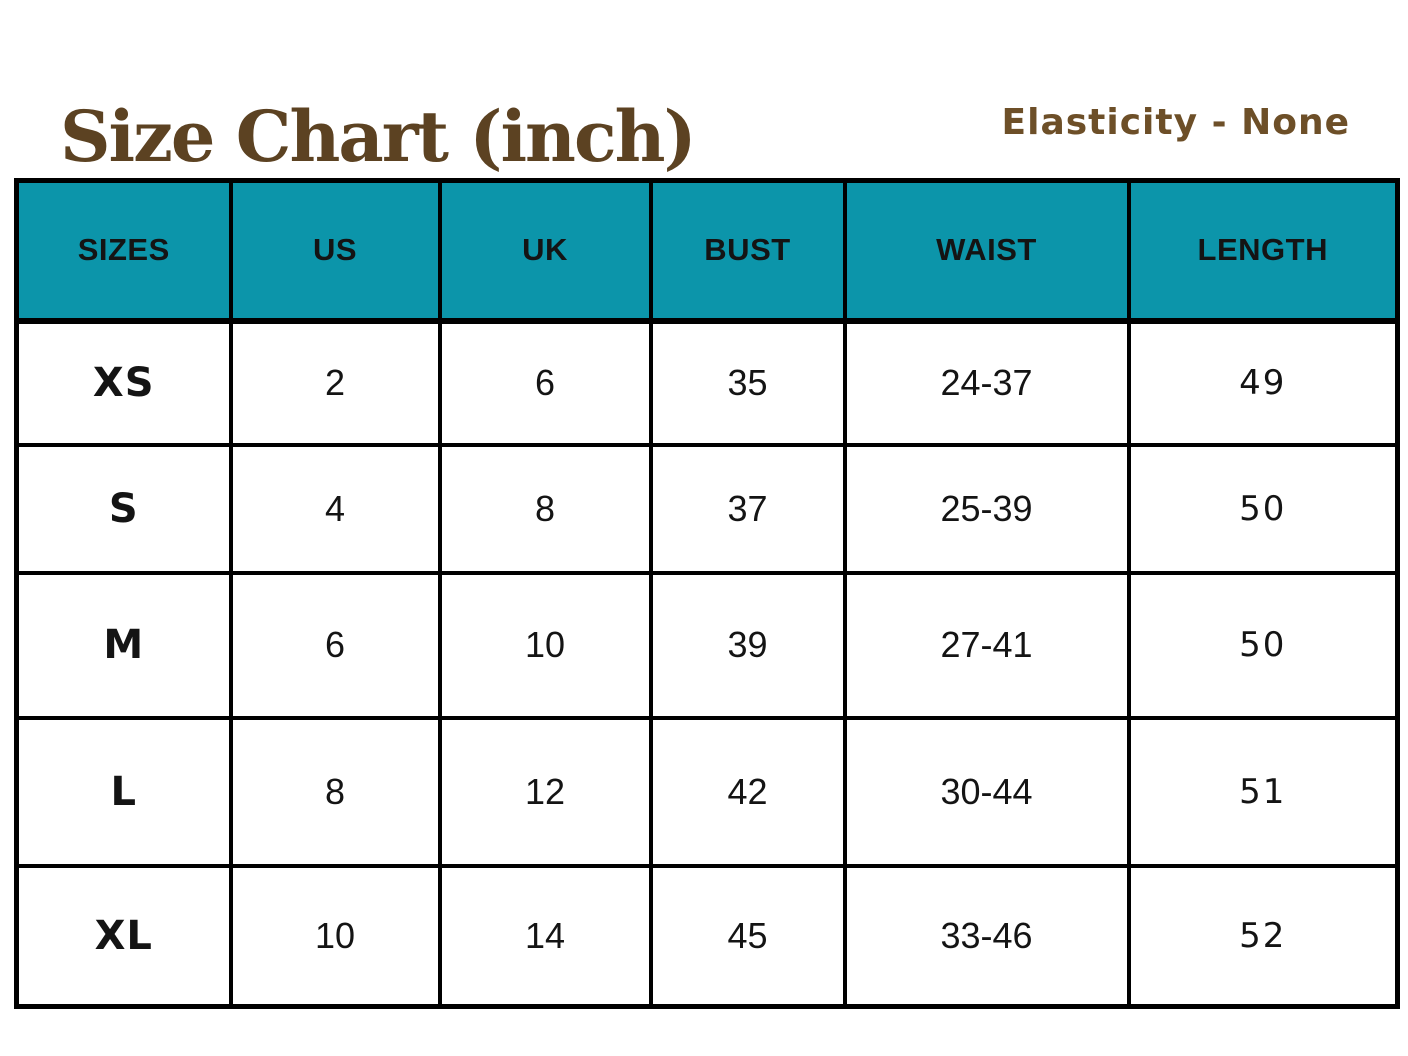 This screenshot has width=1408, height=1056. Describe the element at coordinates (986, 645) in the screenshot. I see `waist-value: 27-41` at that location.